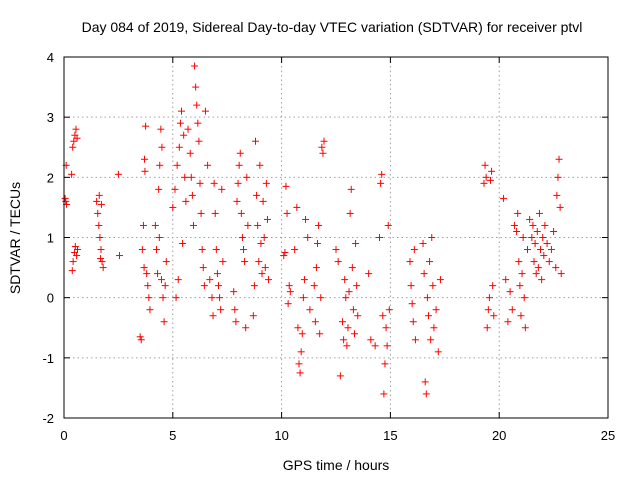  I want to click on y-tick-label: 1, so click(50, 238).